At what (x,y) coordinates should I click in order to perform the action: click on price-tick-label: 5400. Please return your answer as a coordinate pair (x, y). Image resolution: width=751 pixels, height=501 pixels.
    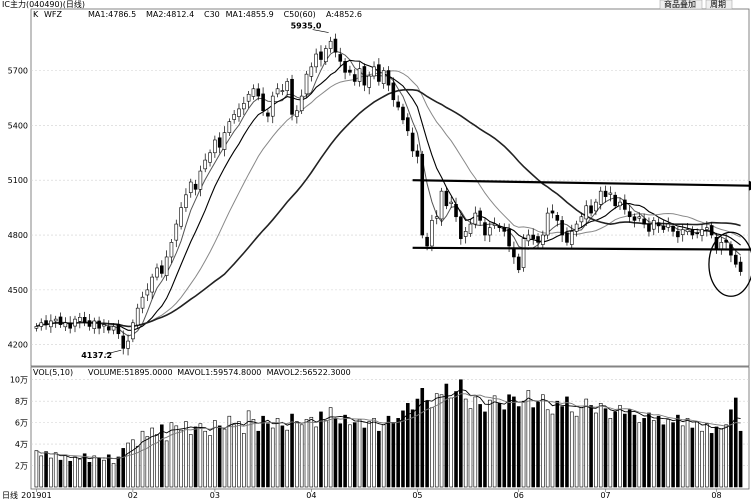
    Looking at the image, I should click on (18, 125).